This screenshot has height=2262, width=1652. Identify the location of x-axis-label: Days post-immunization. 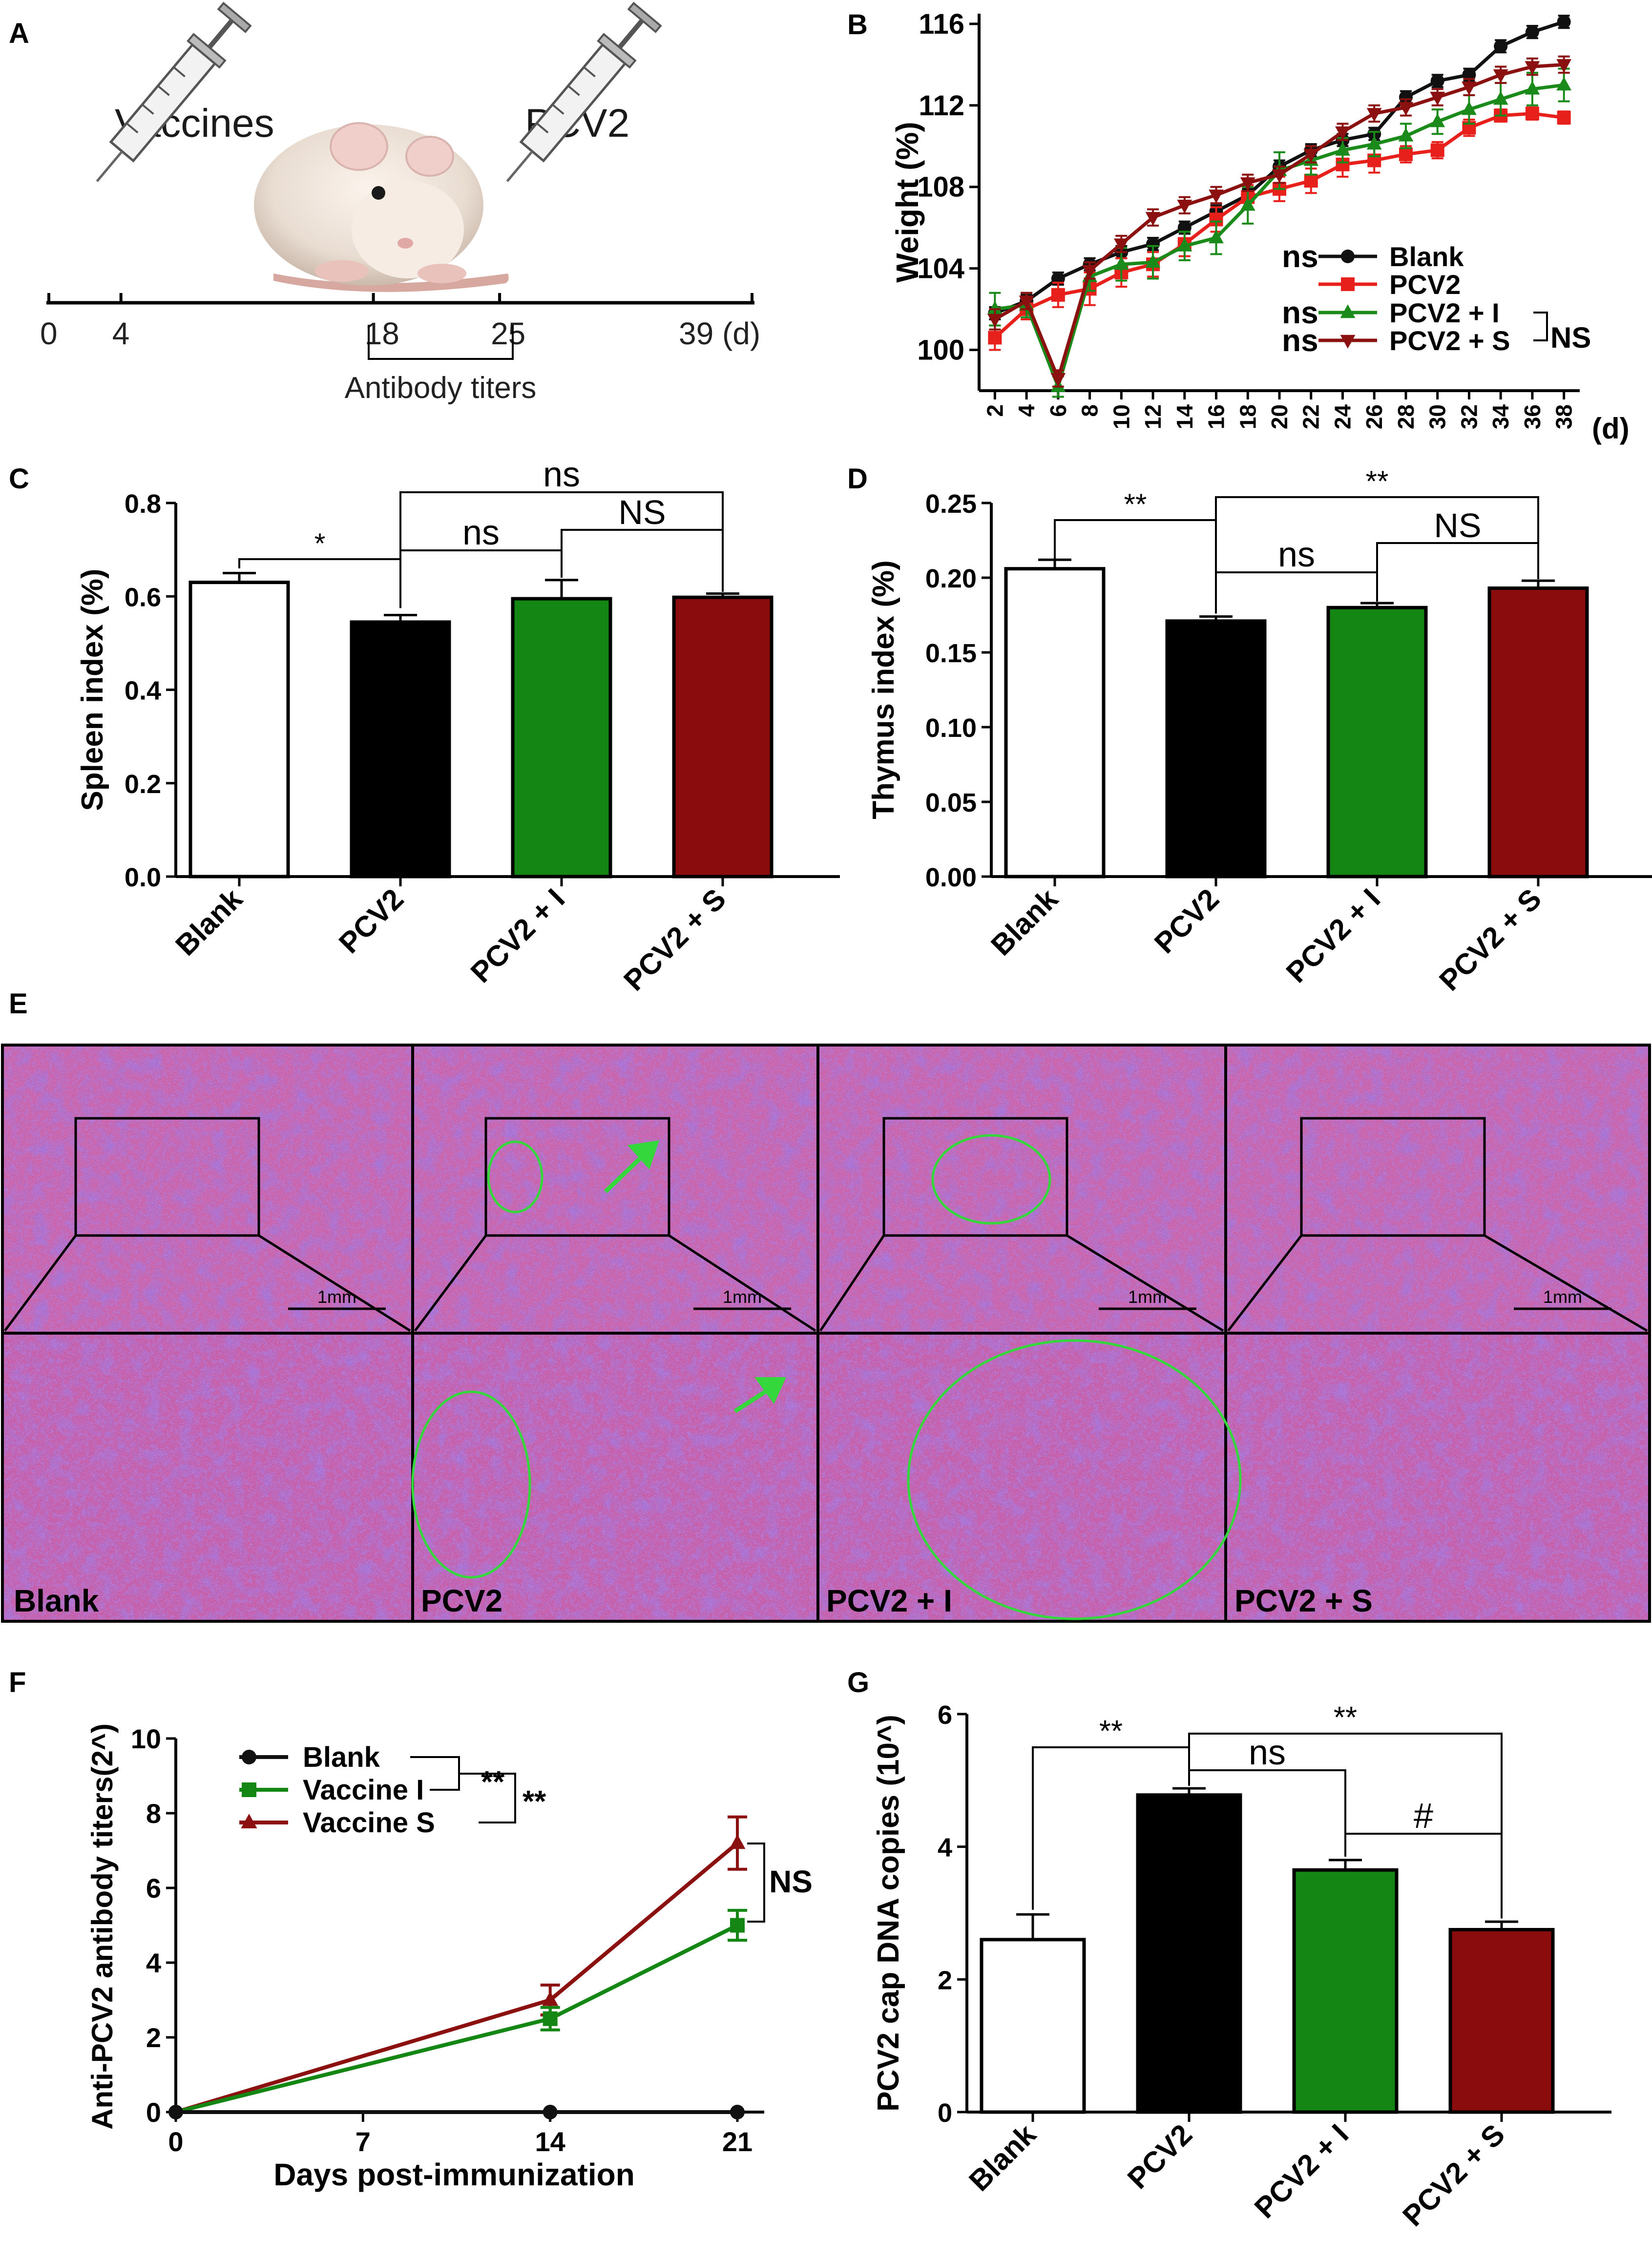
(454, 2175).